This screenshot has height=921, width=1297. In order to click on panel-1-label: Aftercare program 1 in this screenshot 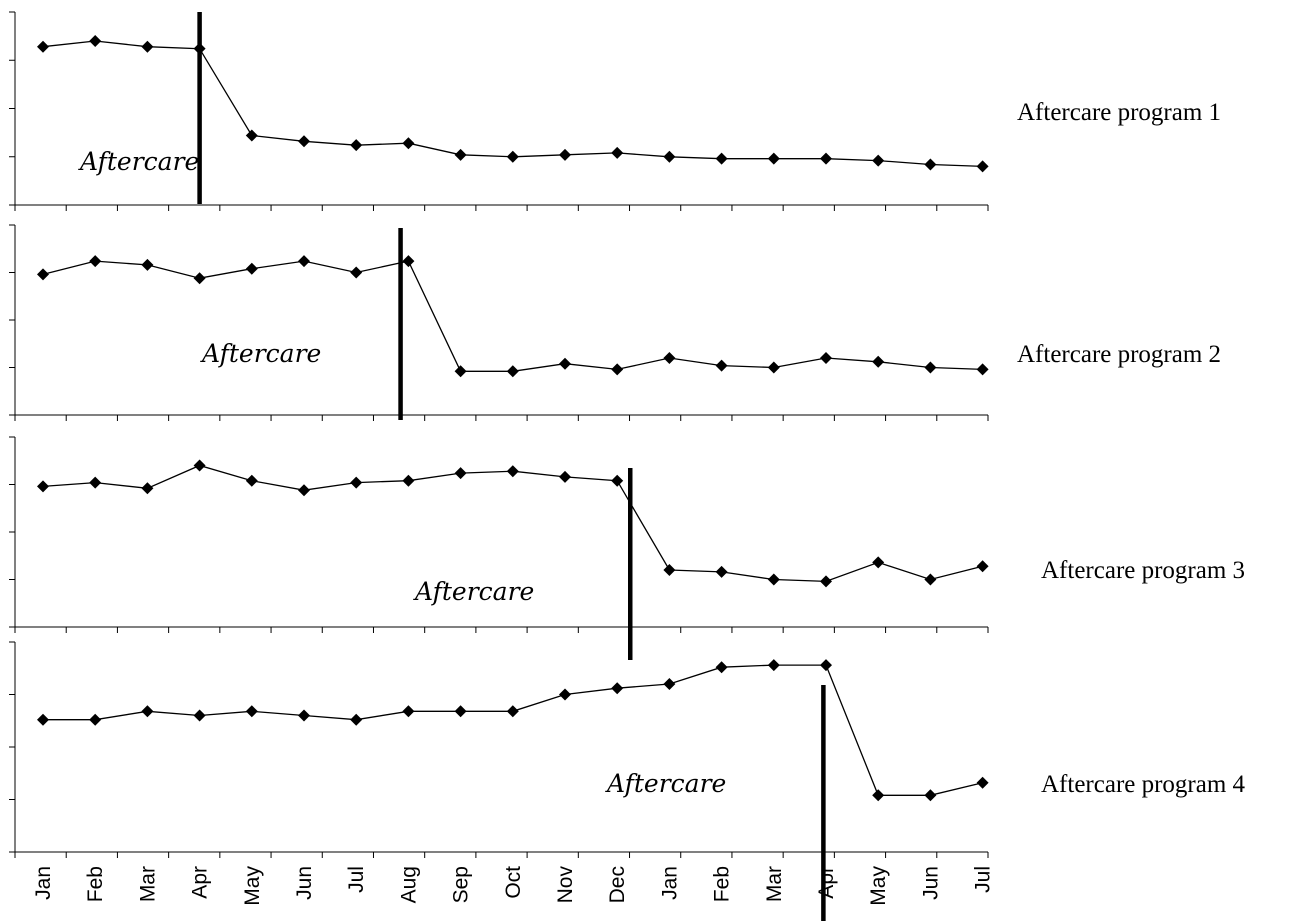, I will do `click(1119, 112)`.